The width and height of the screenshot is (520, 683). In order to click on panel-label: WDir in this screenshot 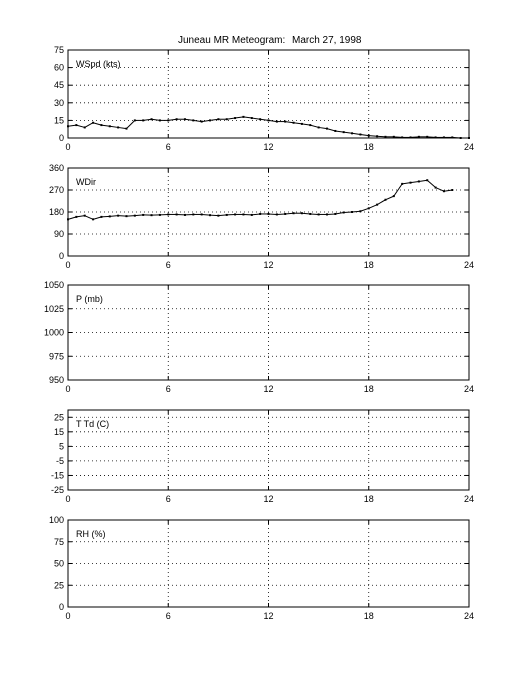, I will do `click(86, 182)`.